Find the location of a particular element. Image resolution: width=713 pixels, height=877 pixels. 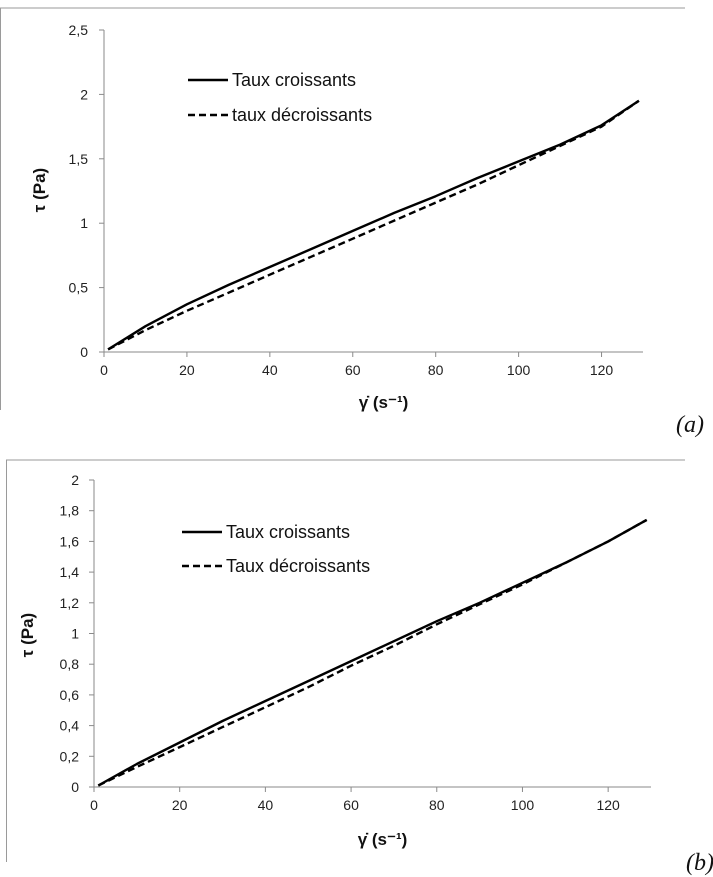

y-tick-label: 0,4 is located at coordinates (70, 726).